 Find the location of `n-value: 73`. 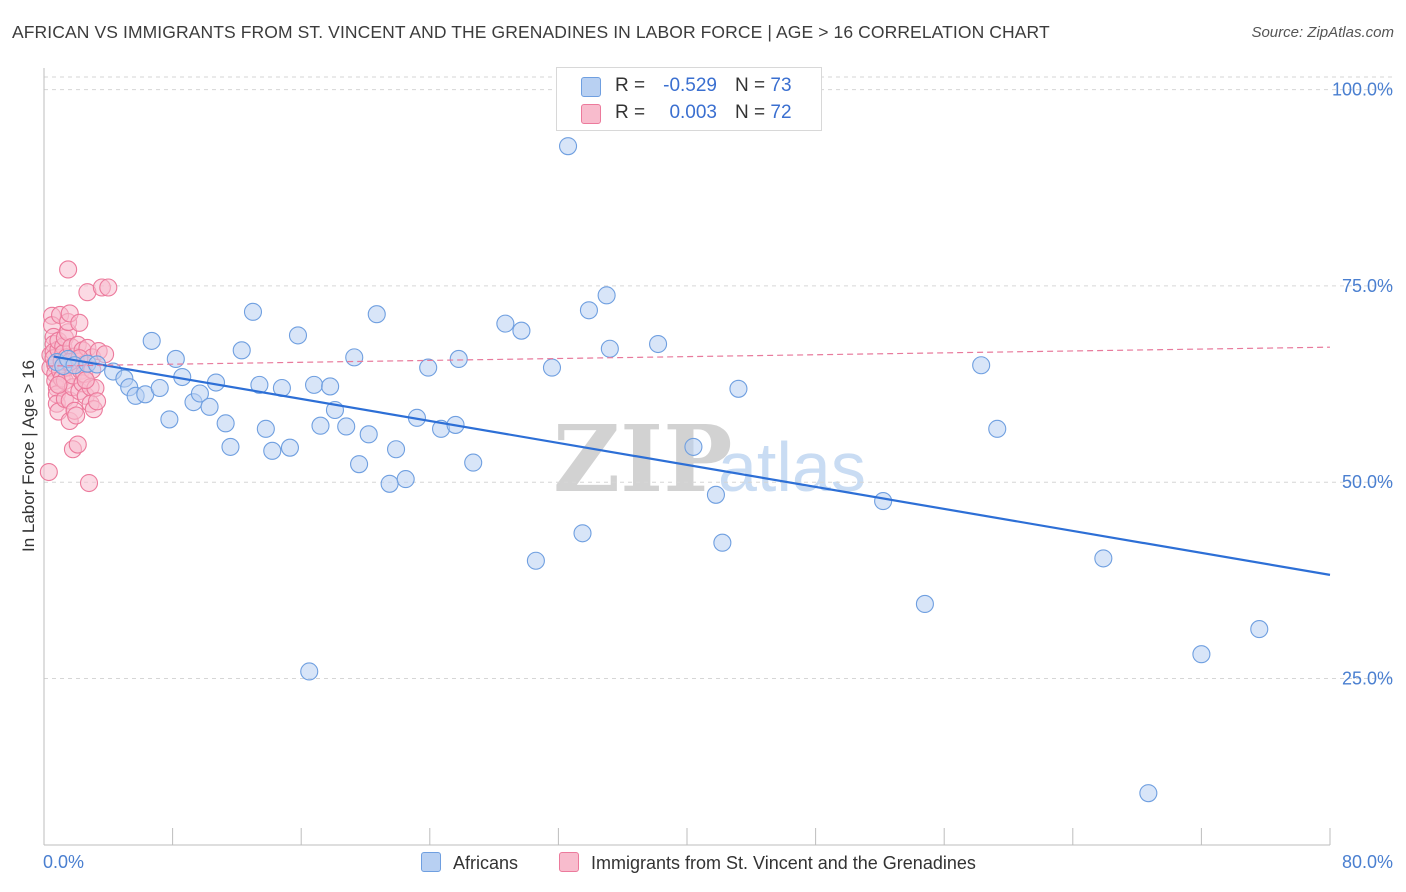

n-value: 73 is located at coordinates (781, 85).